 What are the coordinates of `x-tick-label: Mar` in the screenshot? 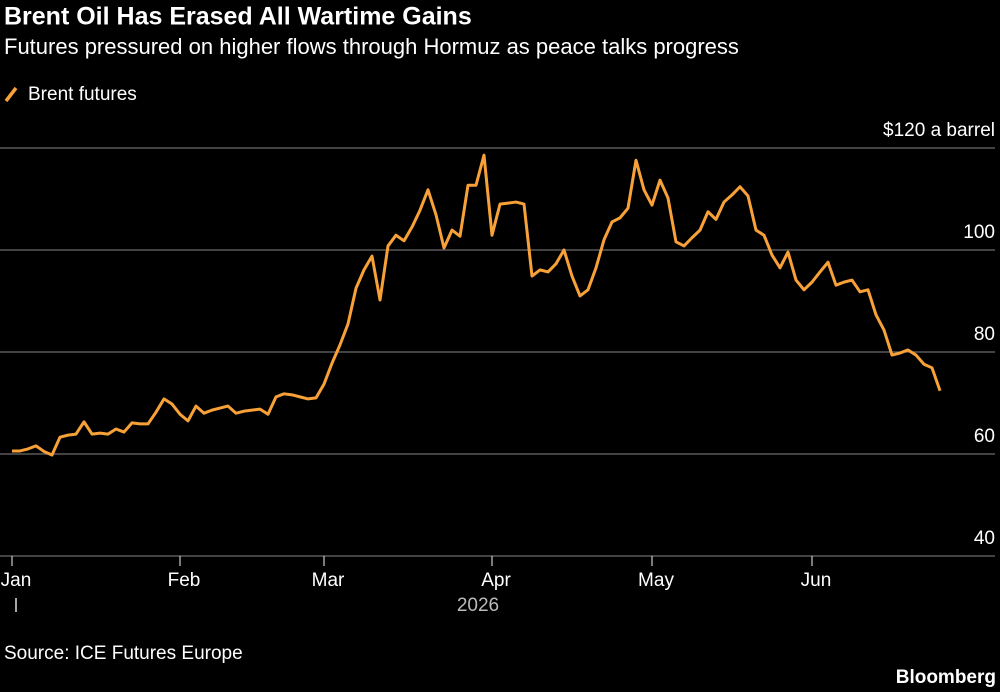 It's located at (328, 580).